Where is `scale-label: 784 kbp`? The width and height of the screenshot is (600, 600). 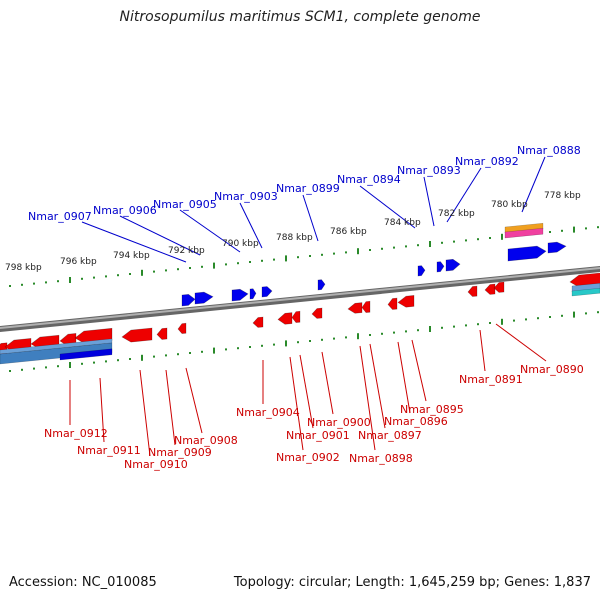 scale-label: 784 kbp is located at coordinates (402, 223).